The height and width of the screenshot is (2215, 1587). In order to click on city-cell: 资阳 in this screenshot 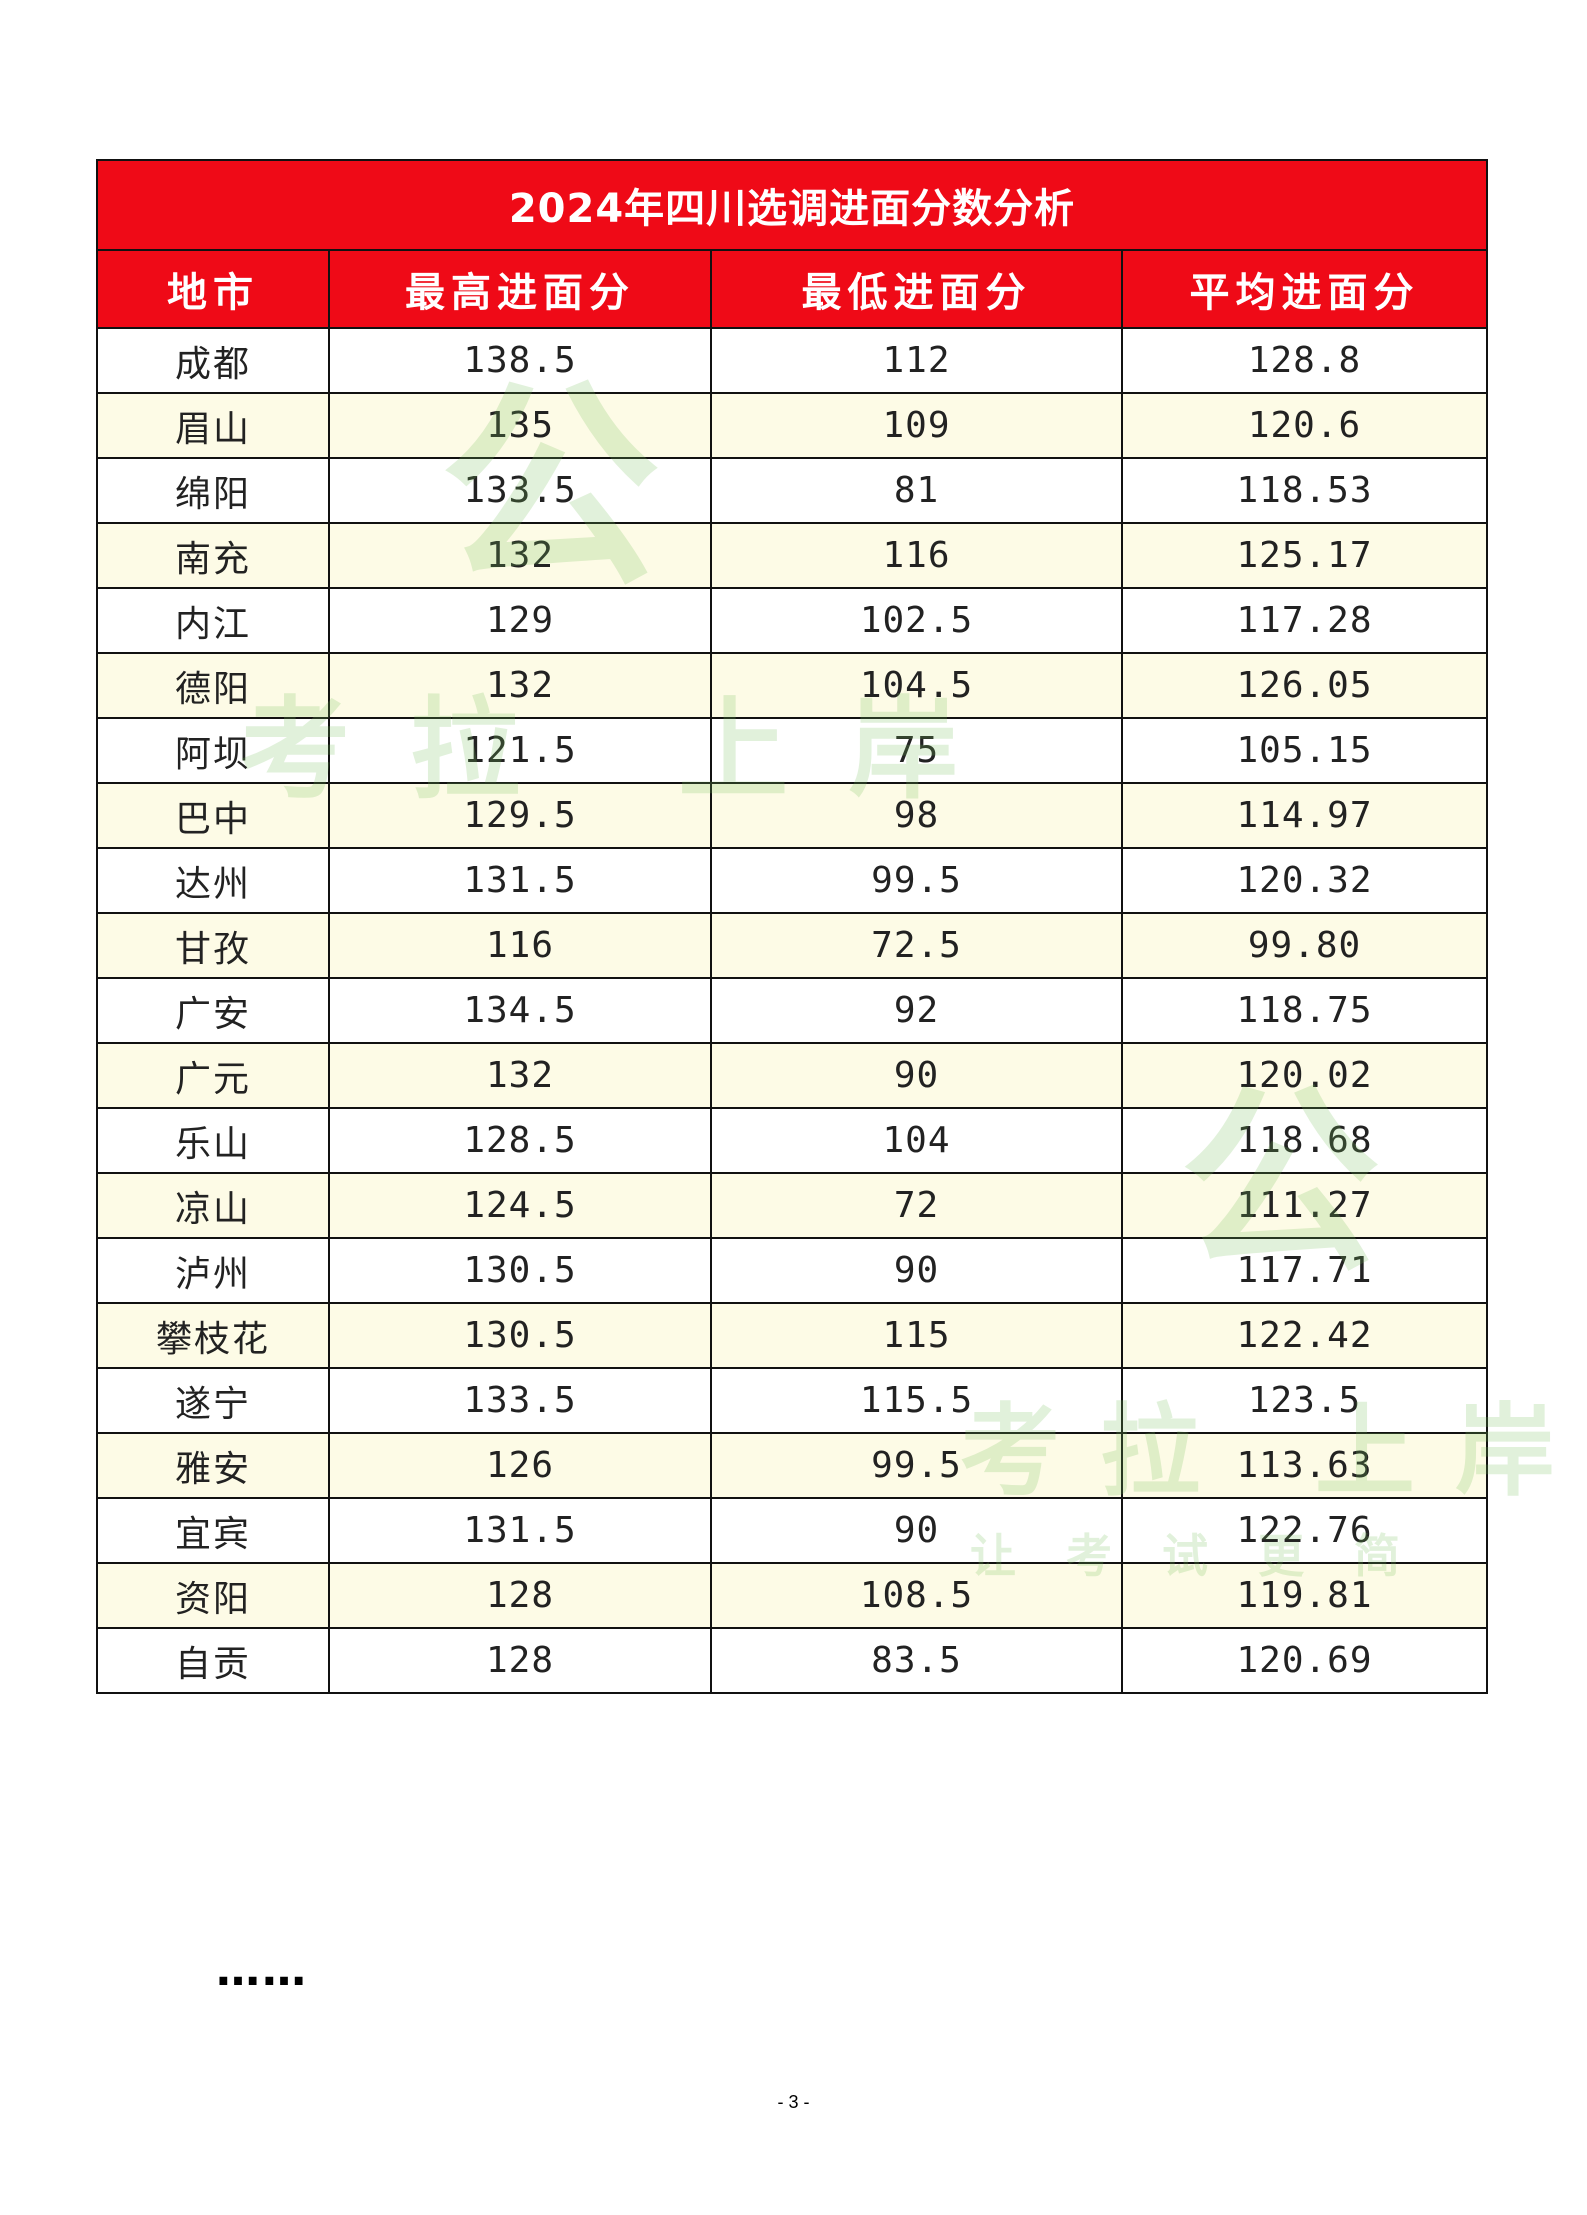, I will do `click(213, 1595)`.